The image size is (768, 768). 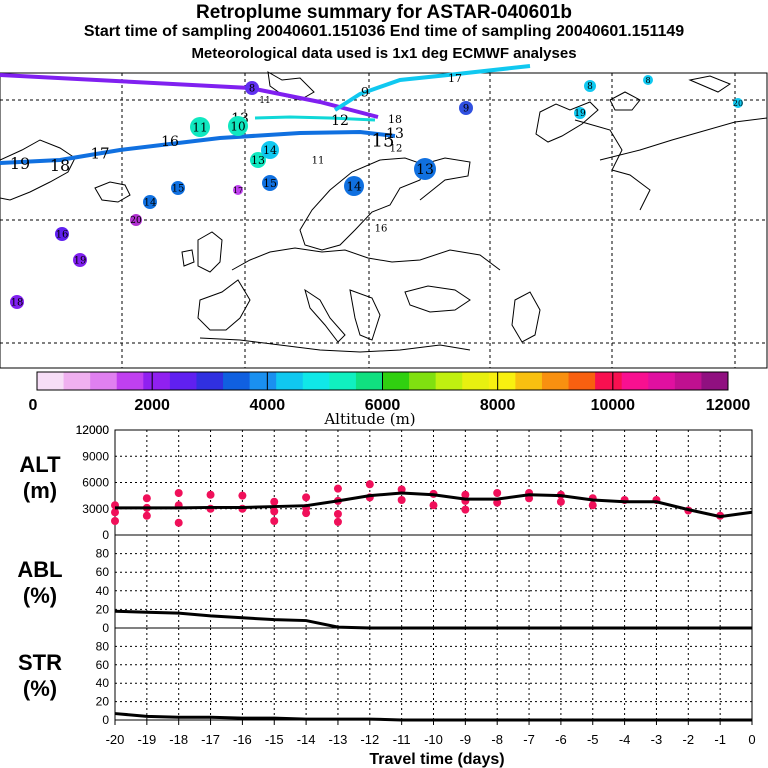 I want to click on x-tick-label: -4, so click(x=625, y=739).